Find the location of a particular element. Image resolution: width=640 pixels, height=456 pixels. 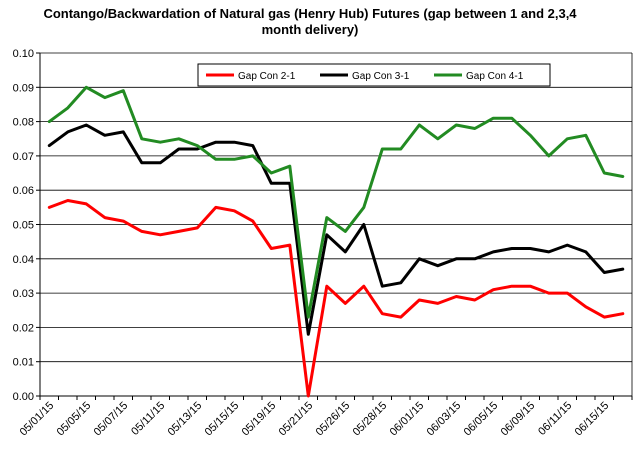

x-tick-label: 05/07/15 is located at coordinates (111, 419).